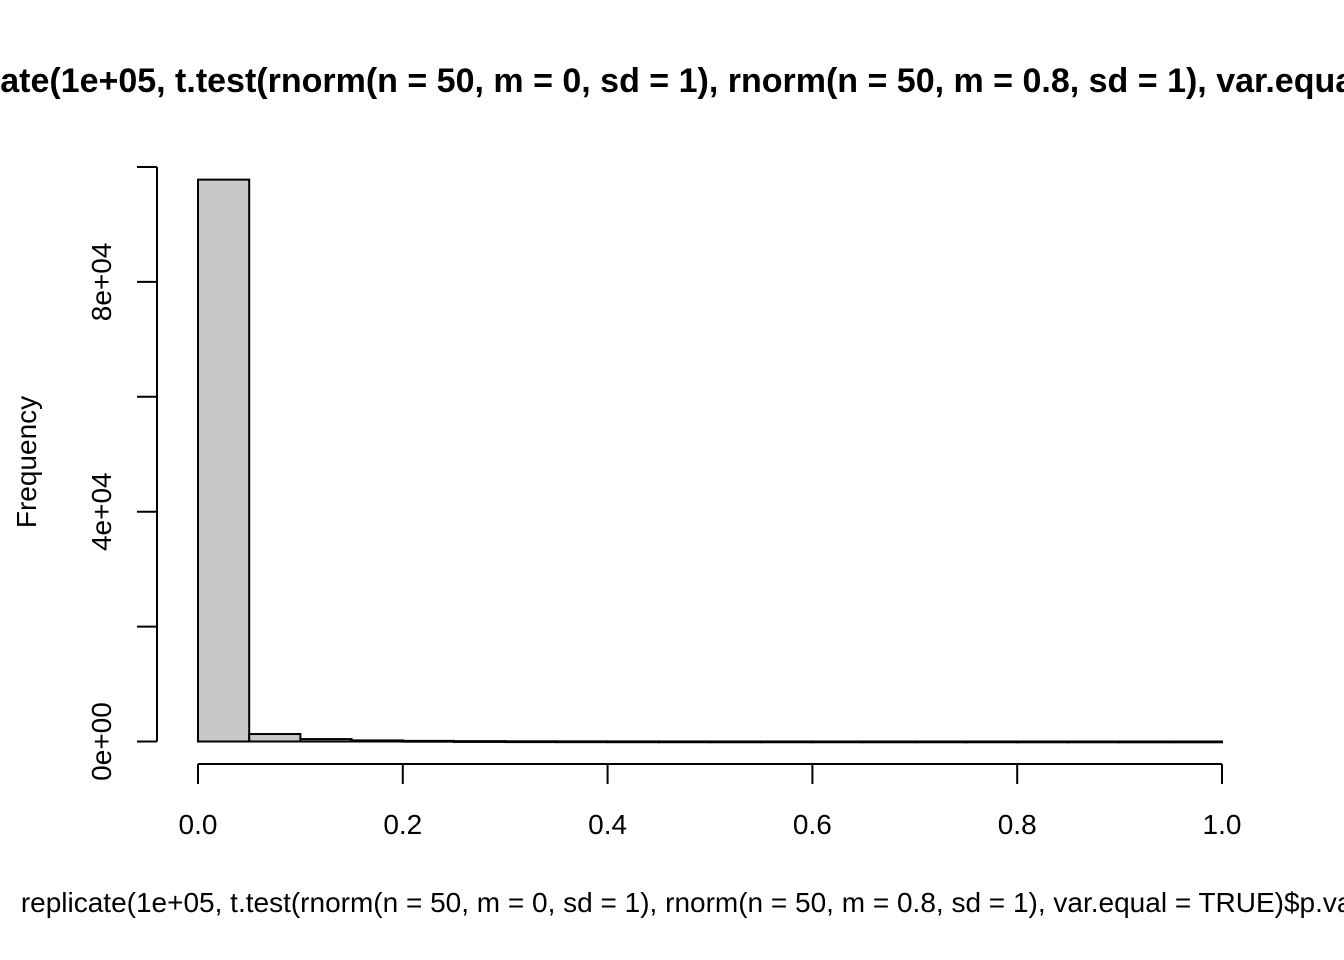 This screenshot has height=960, width=1344. I want to click on x-tick-label: 0.8, so click(1017, 824).